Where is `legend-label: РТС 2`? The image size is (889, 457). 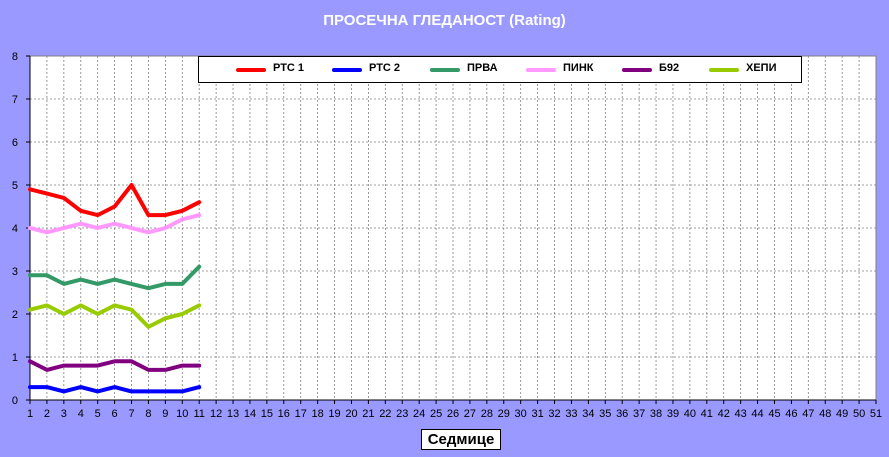
legend-label: РТС 2 is located at coordinates (385, 68).